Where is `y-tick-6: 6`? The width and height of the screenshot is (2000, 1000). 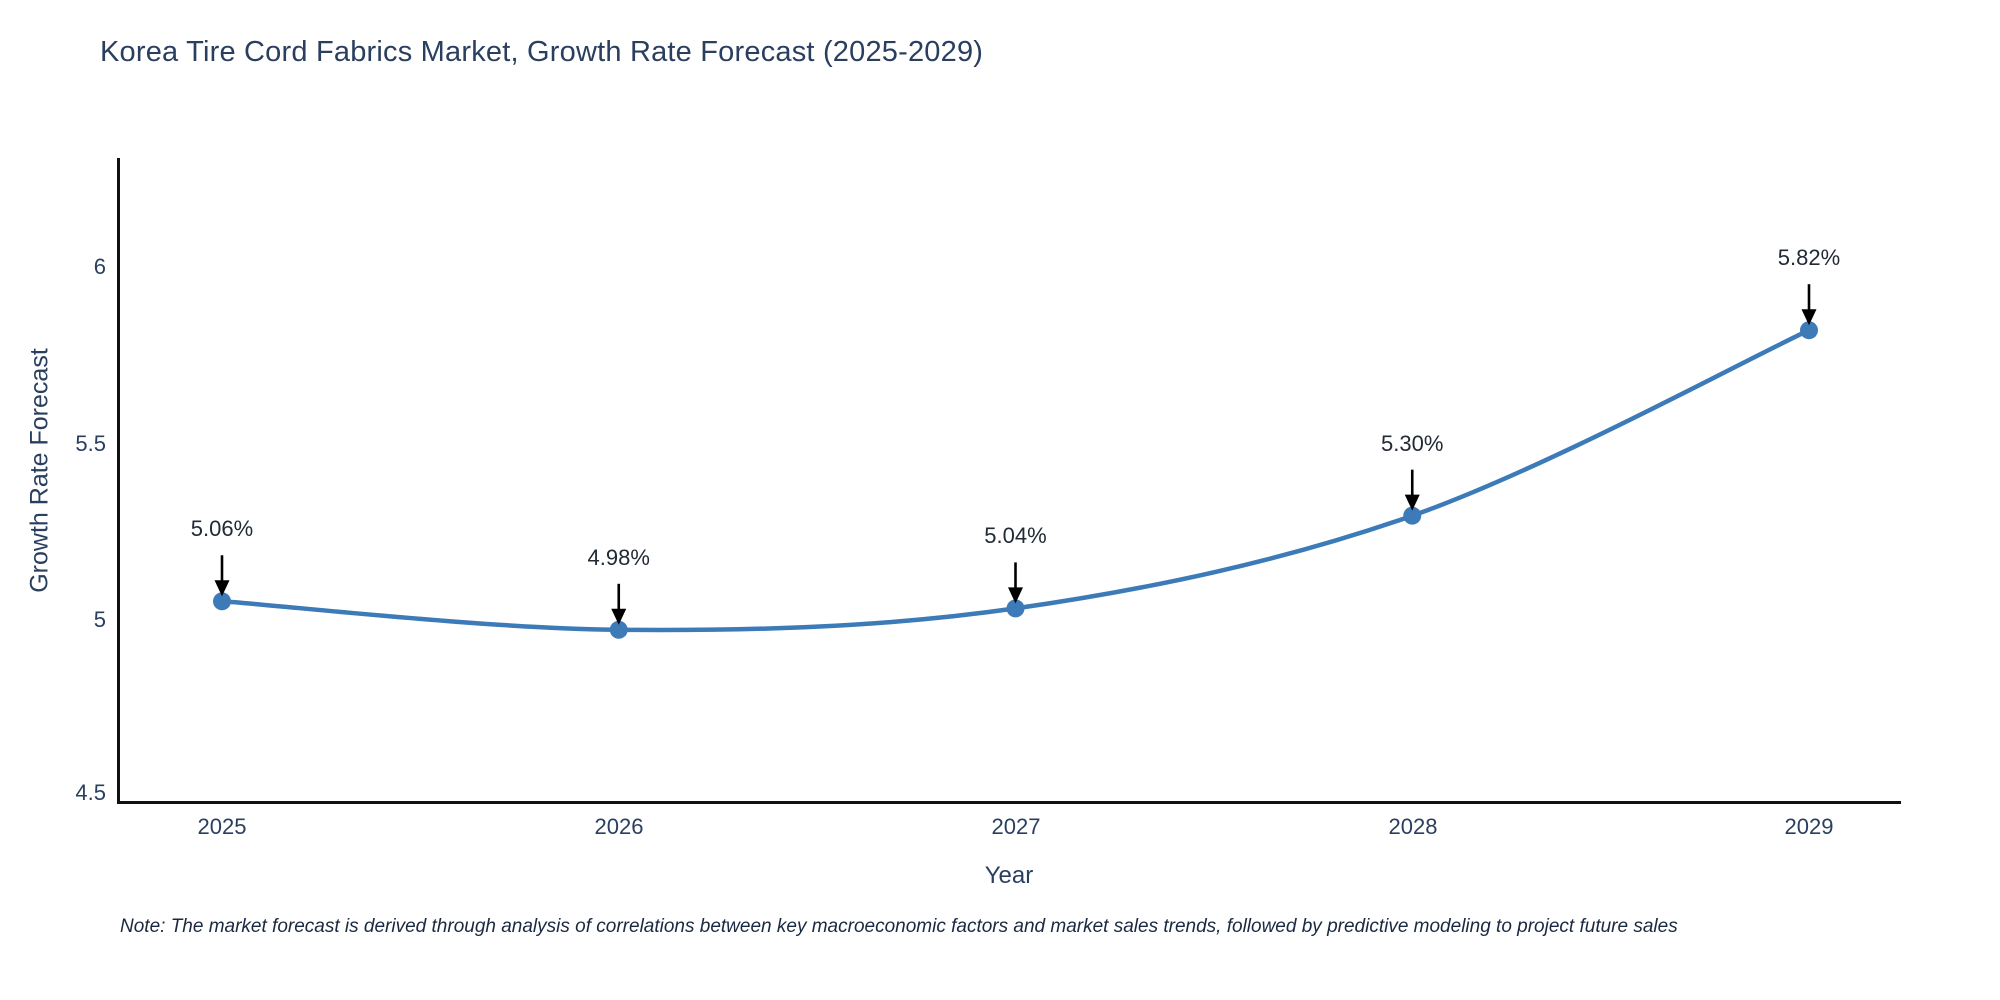 y-tick-6: 6 is located at coordinates (99, 266).